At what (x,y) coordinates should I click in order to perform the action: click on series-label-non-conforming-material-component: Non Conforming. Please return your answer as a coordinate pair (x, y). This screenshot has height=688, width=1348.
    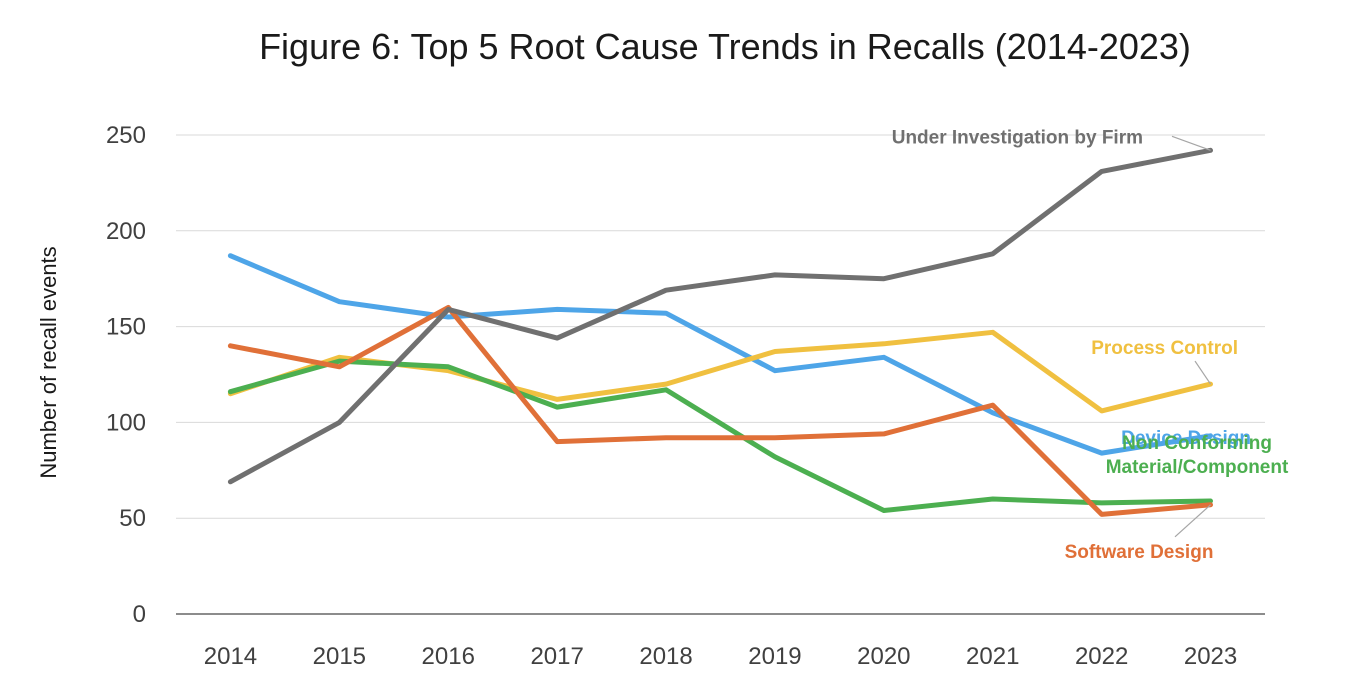
    Looking at the image, I should click on (1197, 443).